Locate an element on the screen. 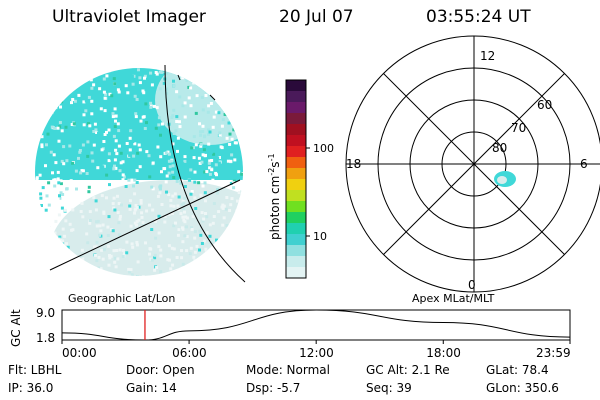  colorbar-frame is located at coordinates (296, 179).